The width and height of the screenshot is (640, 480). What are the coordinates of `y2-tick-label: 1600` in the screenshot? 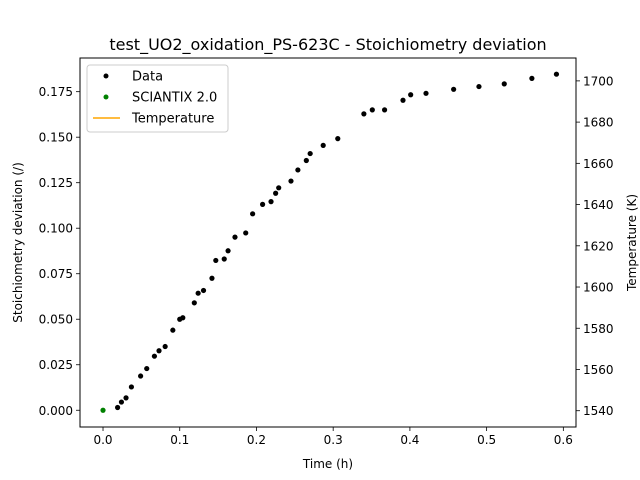 It's located at (598, 288).